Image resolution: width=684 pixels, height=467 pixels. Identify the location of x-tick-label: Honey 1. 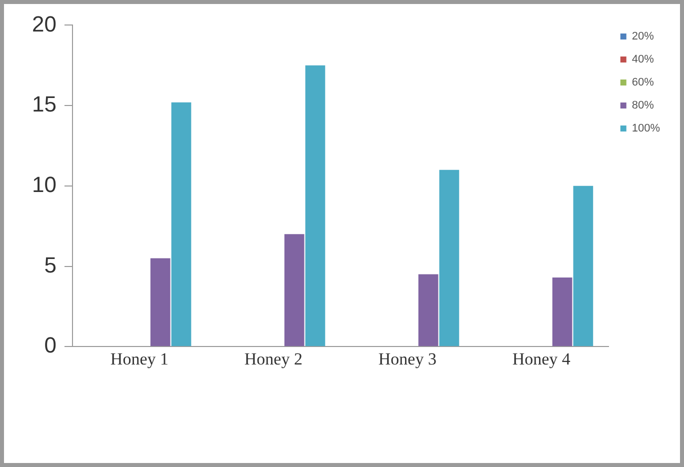
(139, 358).